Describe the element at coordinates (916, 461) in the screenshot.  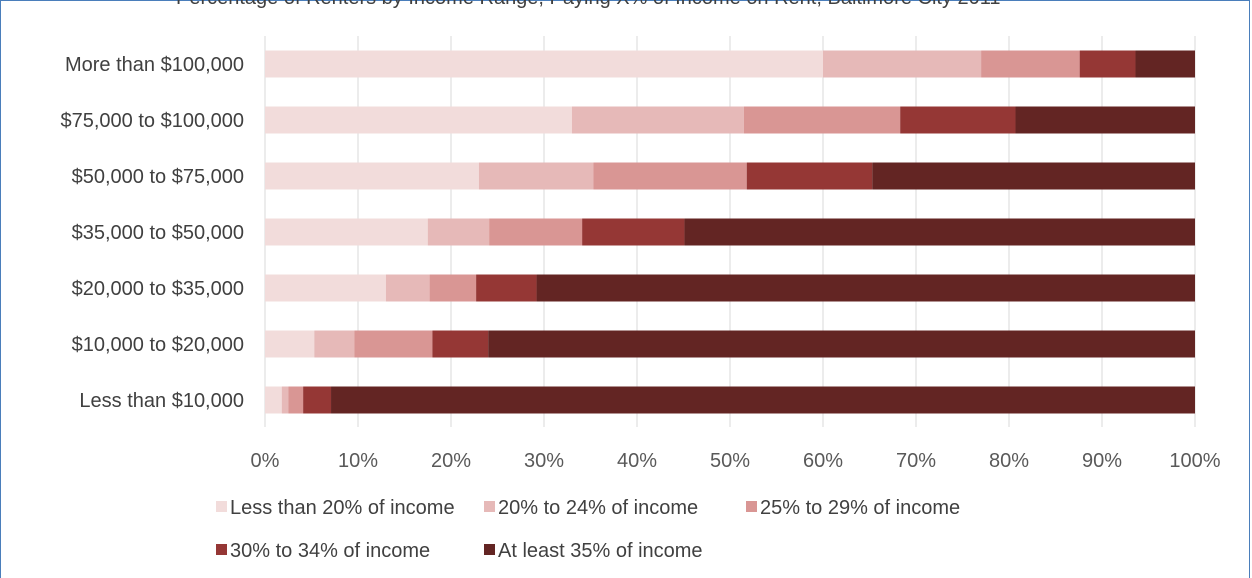
I see `x-tick-label: 70%` at that location.